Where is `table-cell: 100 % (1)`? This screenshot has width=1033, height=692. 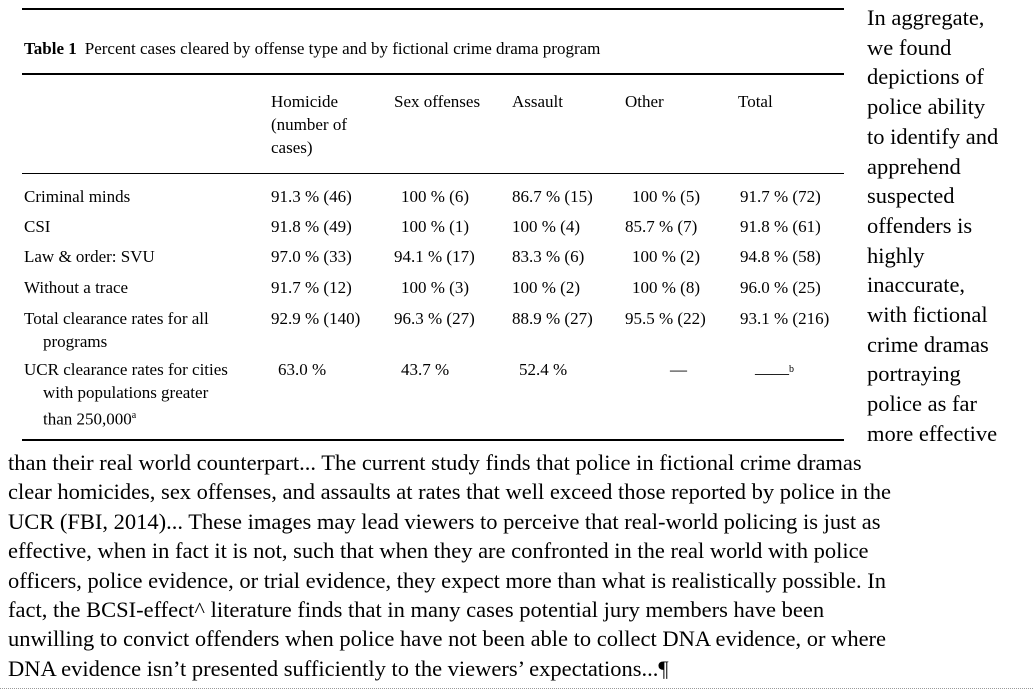
table-cell: 100 % (1) is located at coordinates (435, 226).